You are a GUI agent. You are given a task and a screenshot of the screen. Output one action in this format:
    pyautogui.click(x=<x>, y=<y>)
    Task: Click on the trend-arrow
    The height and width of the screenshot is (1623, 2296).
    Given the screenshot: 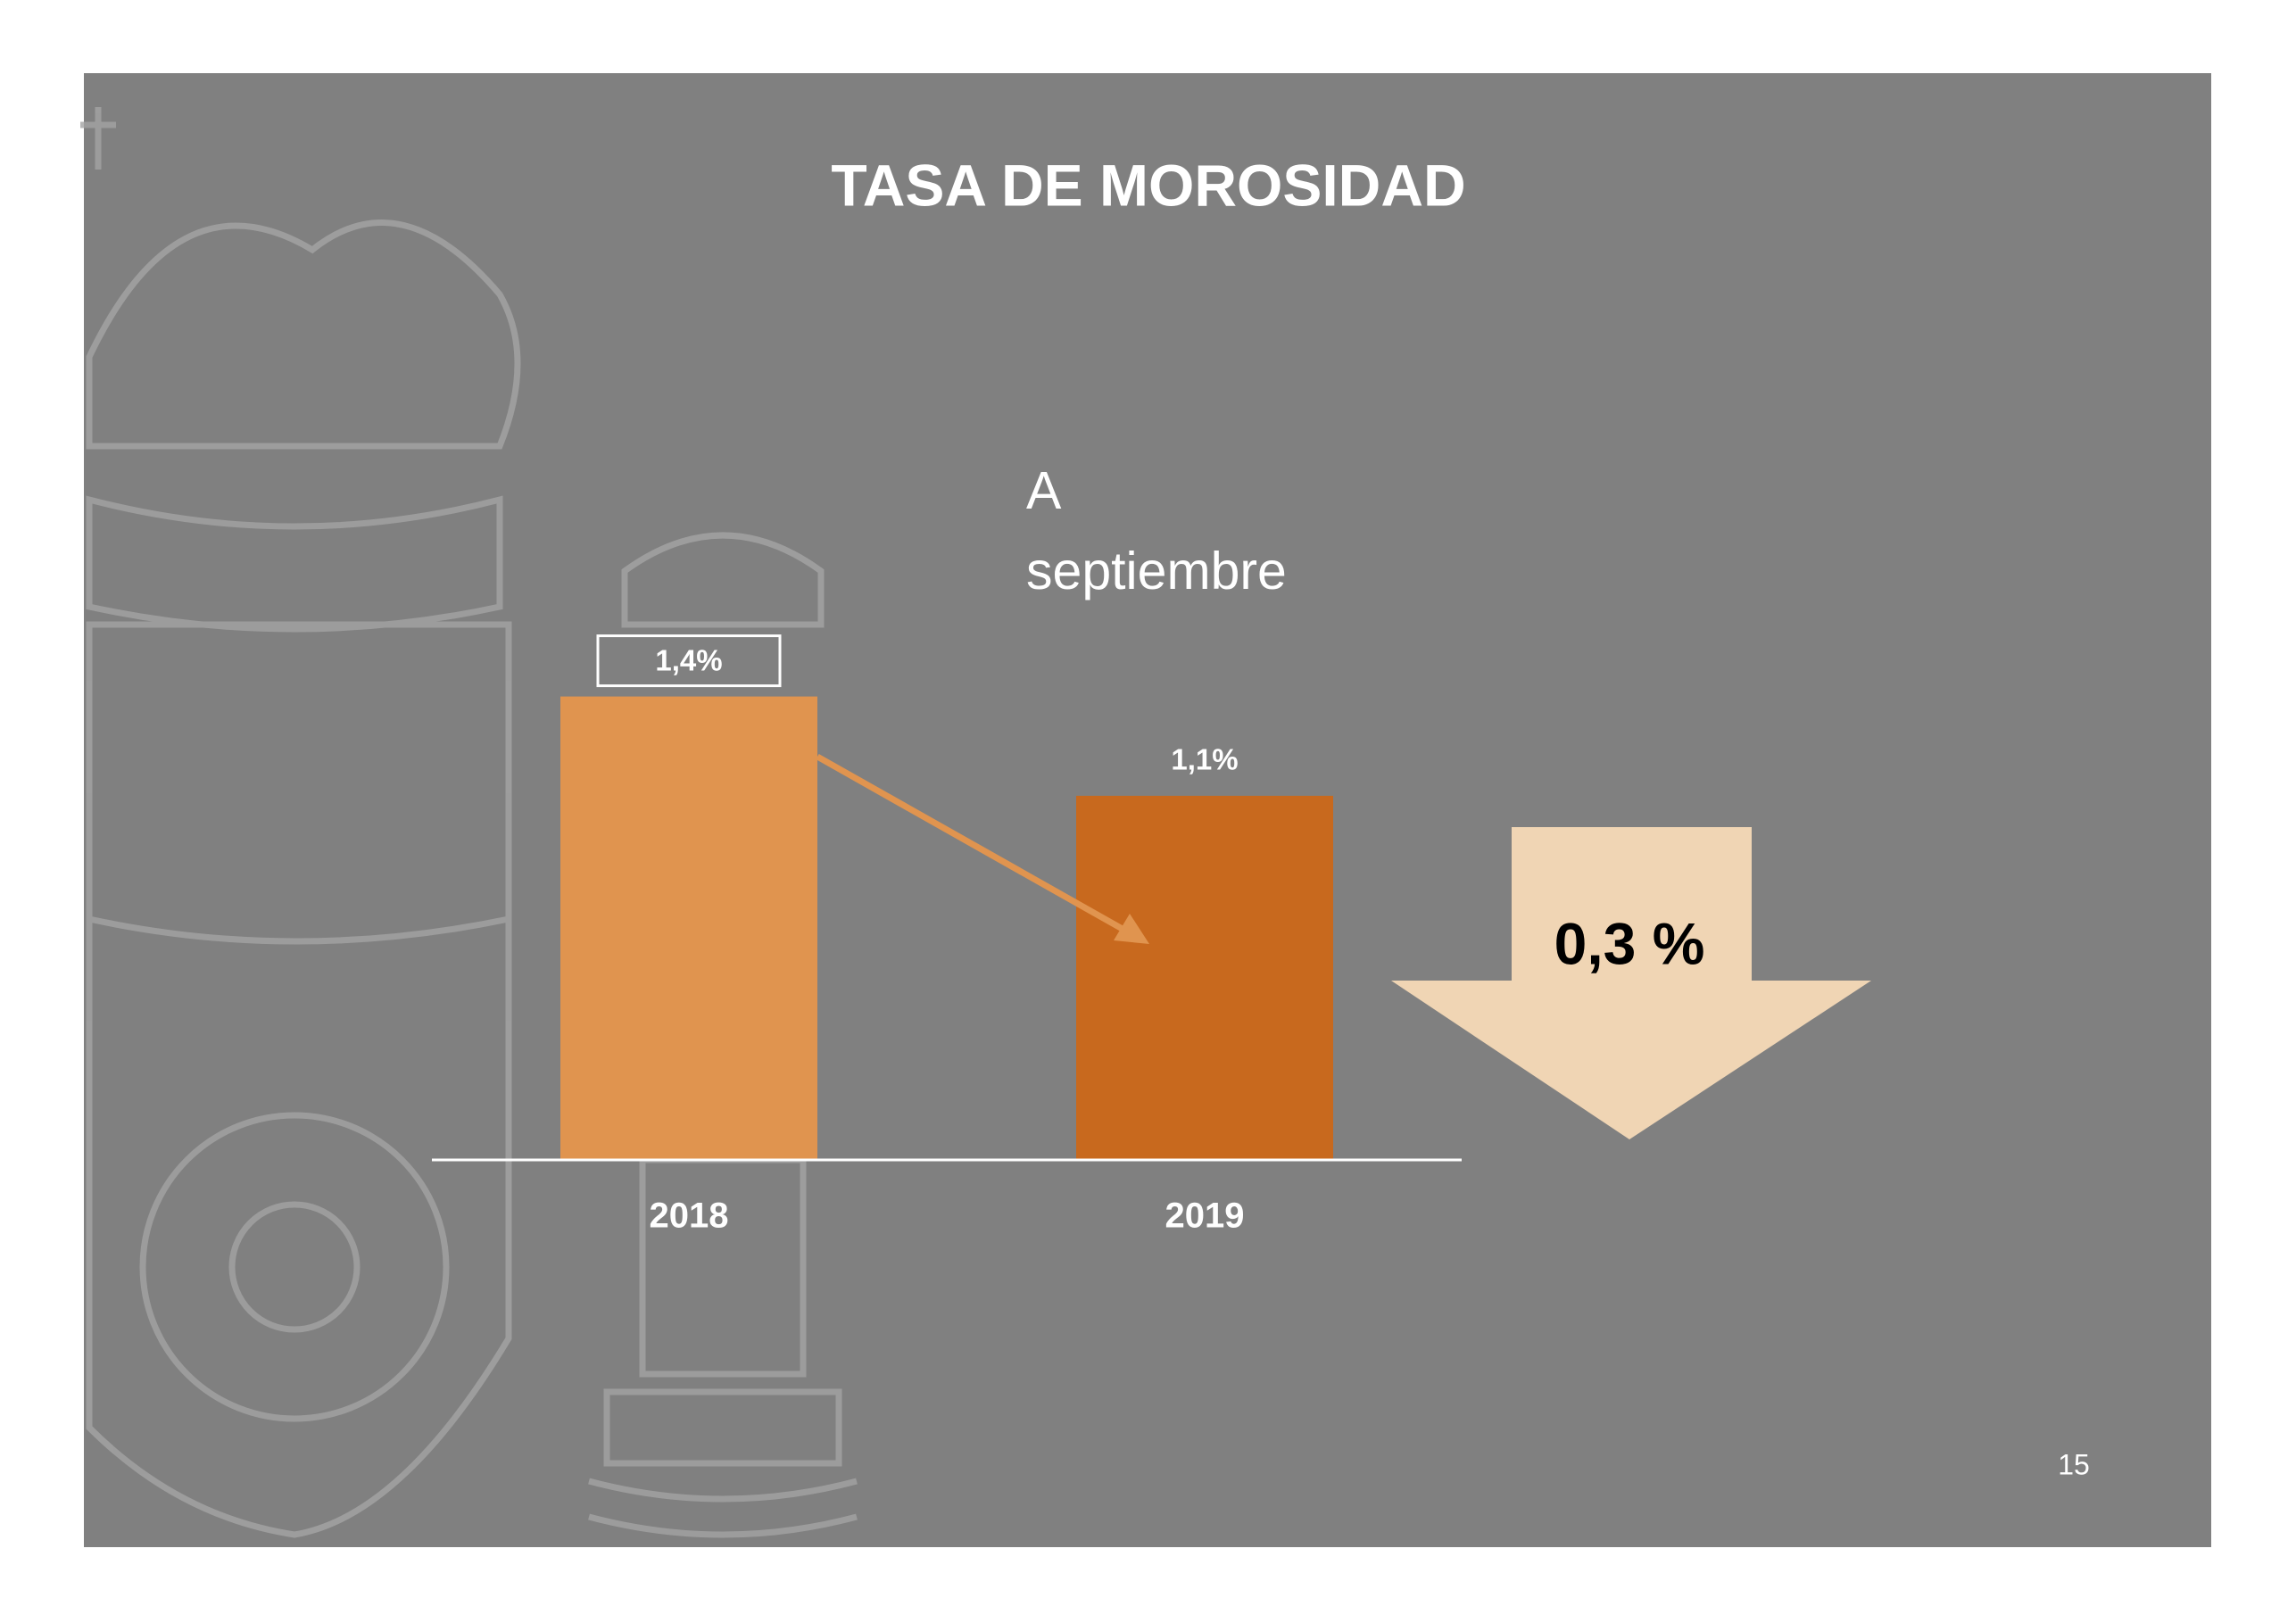 What is the action you would take?
    pyautogui.click(x=975, y=846)
    